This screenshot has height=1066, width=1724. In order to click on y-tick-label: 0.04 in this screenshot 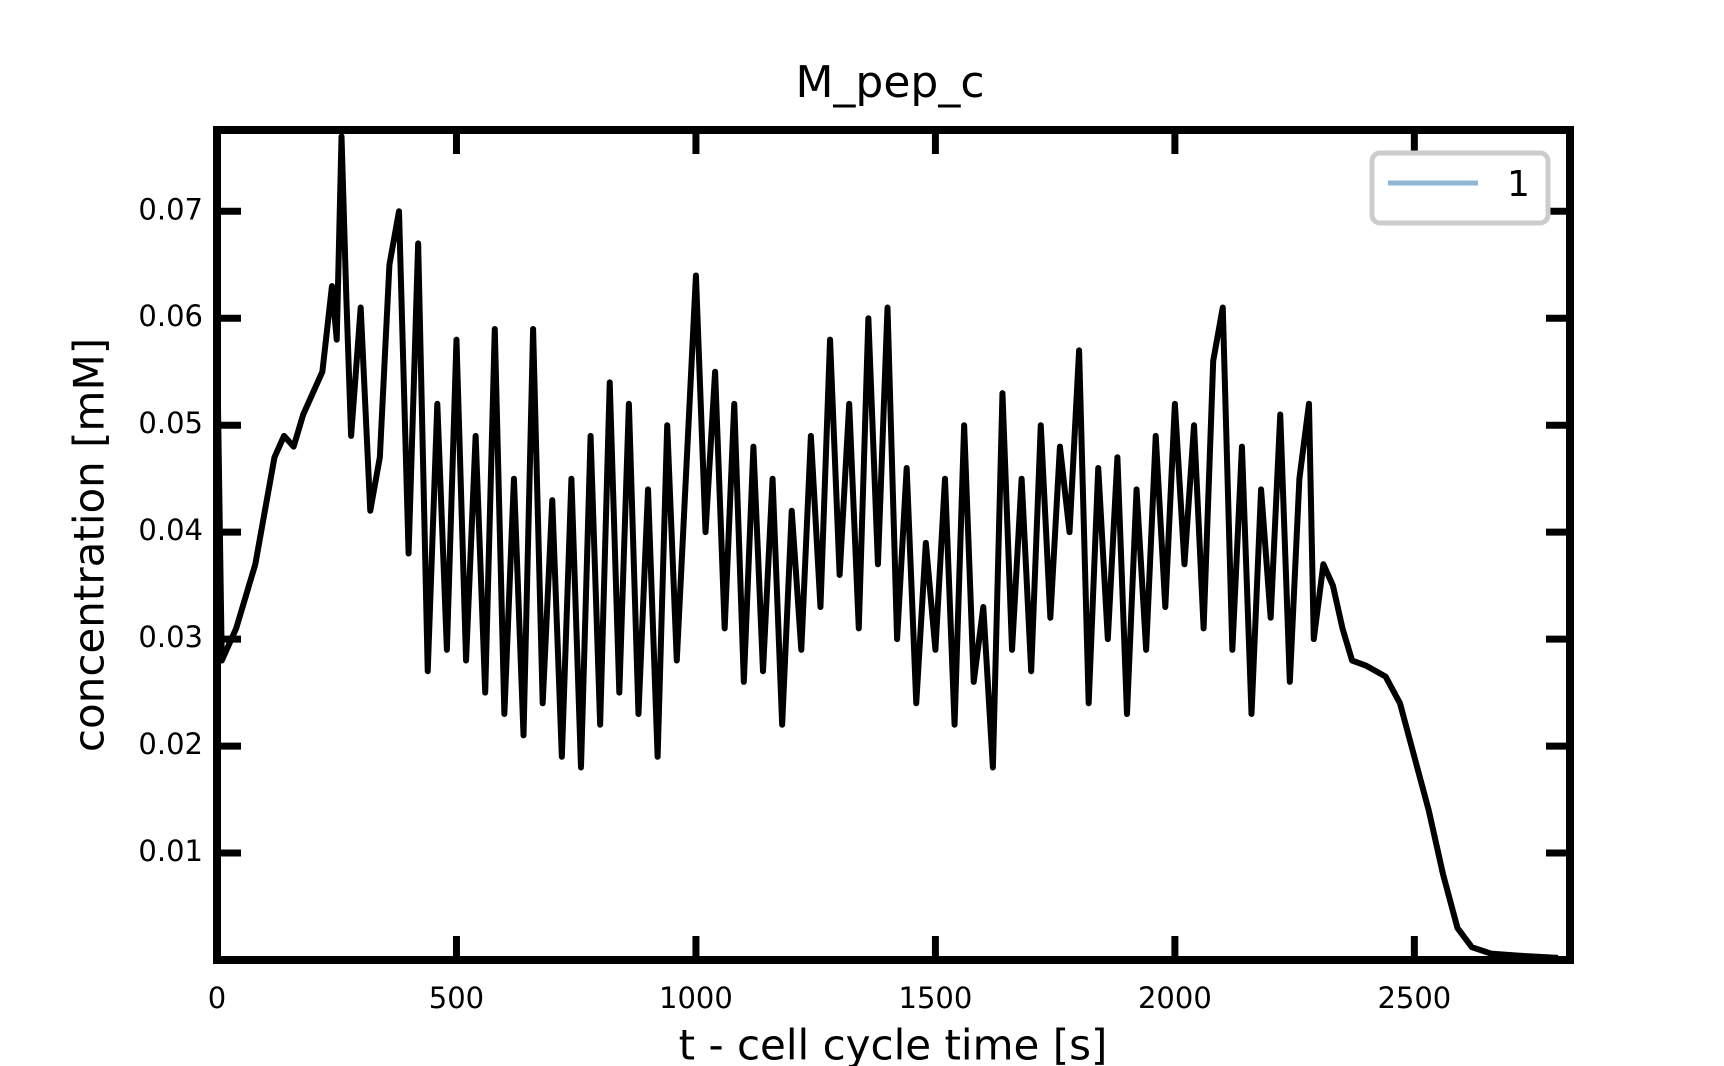, I will do `click(170, 530)`.